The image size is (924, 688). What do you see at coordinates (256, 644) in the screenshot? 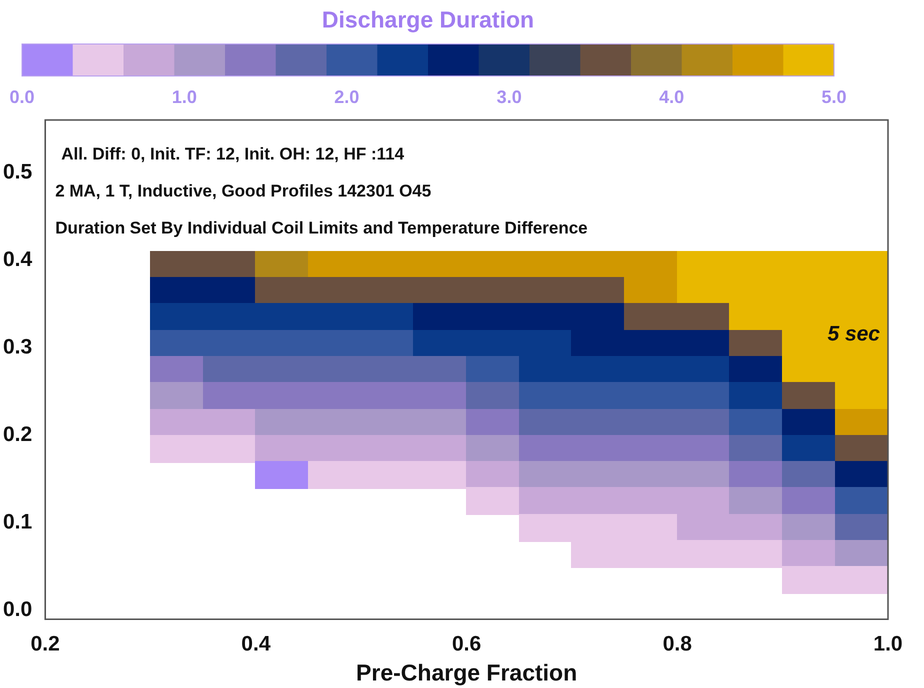
I see `x-tick-label: 0.4` at bounding box center [256, 644].